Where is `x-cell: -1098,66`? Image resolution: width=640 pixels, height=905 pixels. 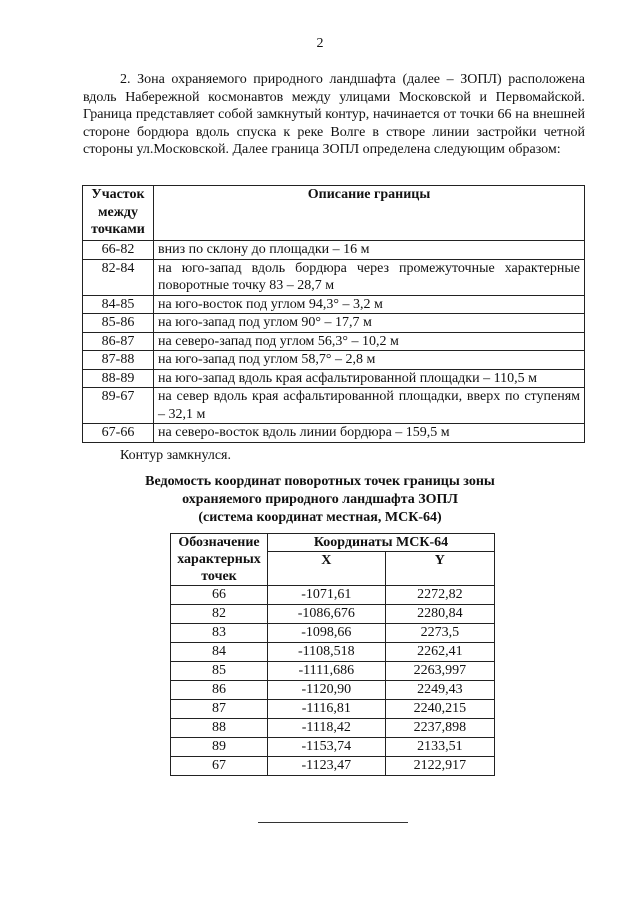 x-cell: -1098,66 is located at coordinates (326, 633).